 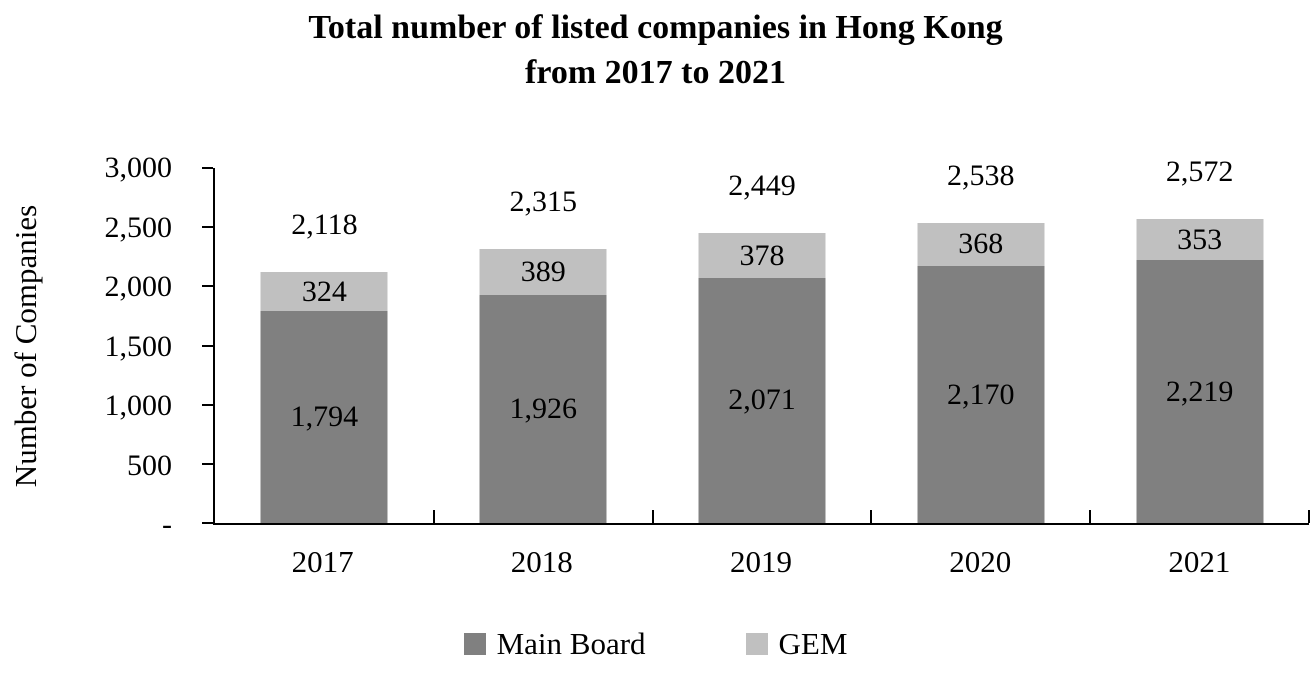 I want to click on chart-title-line2: from 2017 to 2021, so click(x=655, y=72).